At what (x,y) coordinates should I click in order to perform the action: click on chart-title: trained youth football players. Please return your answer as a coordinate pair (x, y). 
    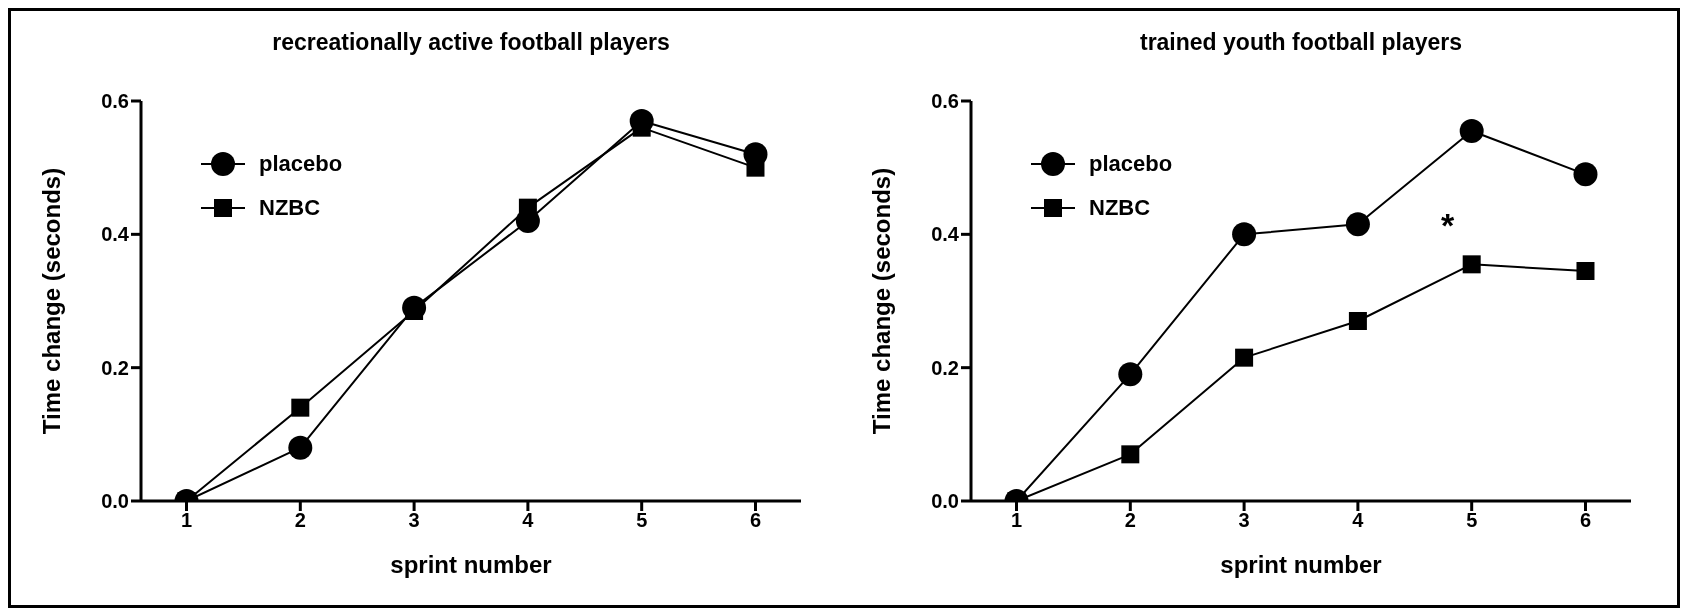
    Looking at the image, I should click on (1300, 42).